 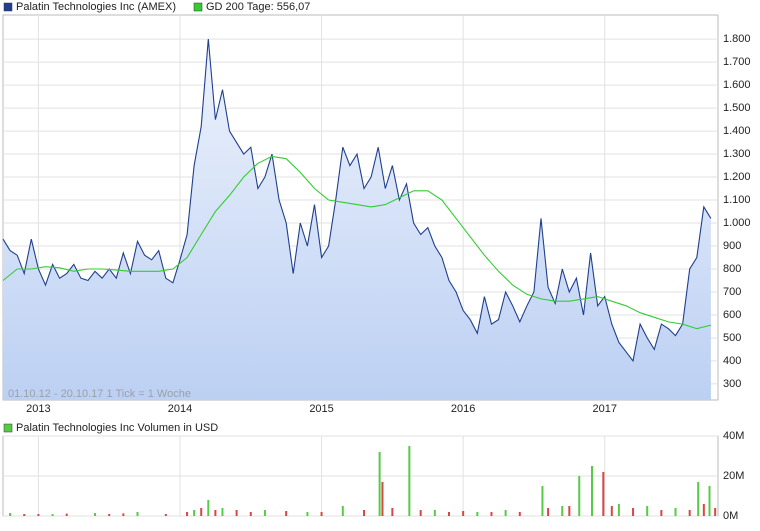 What do you see at coordinates (38, 409) in the screenshot?
I see `x-tick-label: 2013` at bounding box center [38, 409].